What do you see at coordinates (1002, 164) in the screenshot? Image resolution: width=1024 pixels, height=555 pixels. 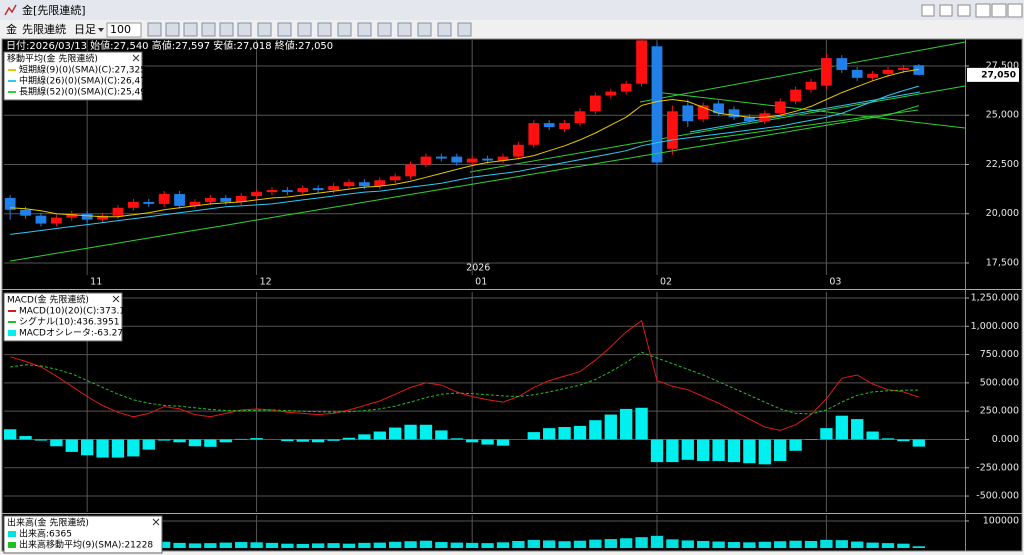 I see `y-tick-label: 22,500` at bounding box center [1002, 164].